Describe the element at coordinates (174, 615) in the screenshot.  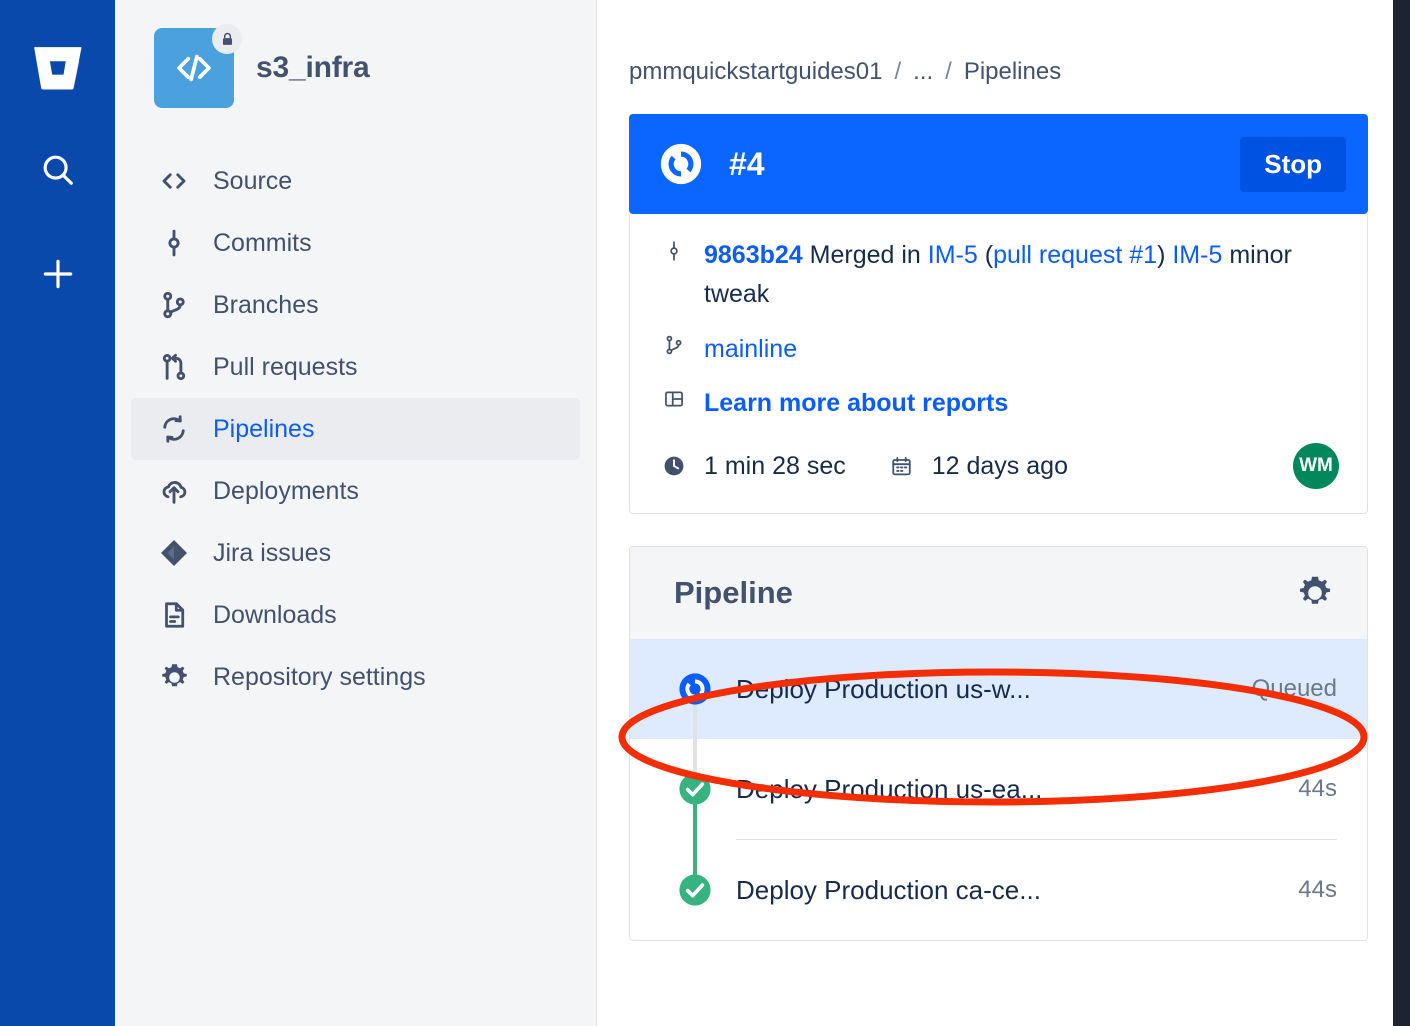
I see `document-icon` at that location.